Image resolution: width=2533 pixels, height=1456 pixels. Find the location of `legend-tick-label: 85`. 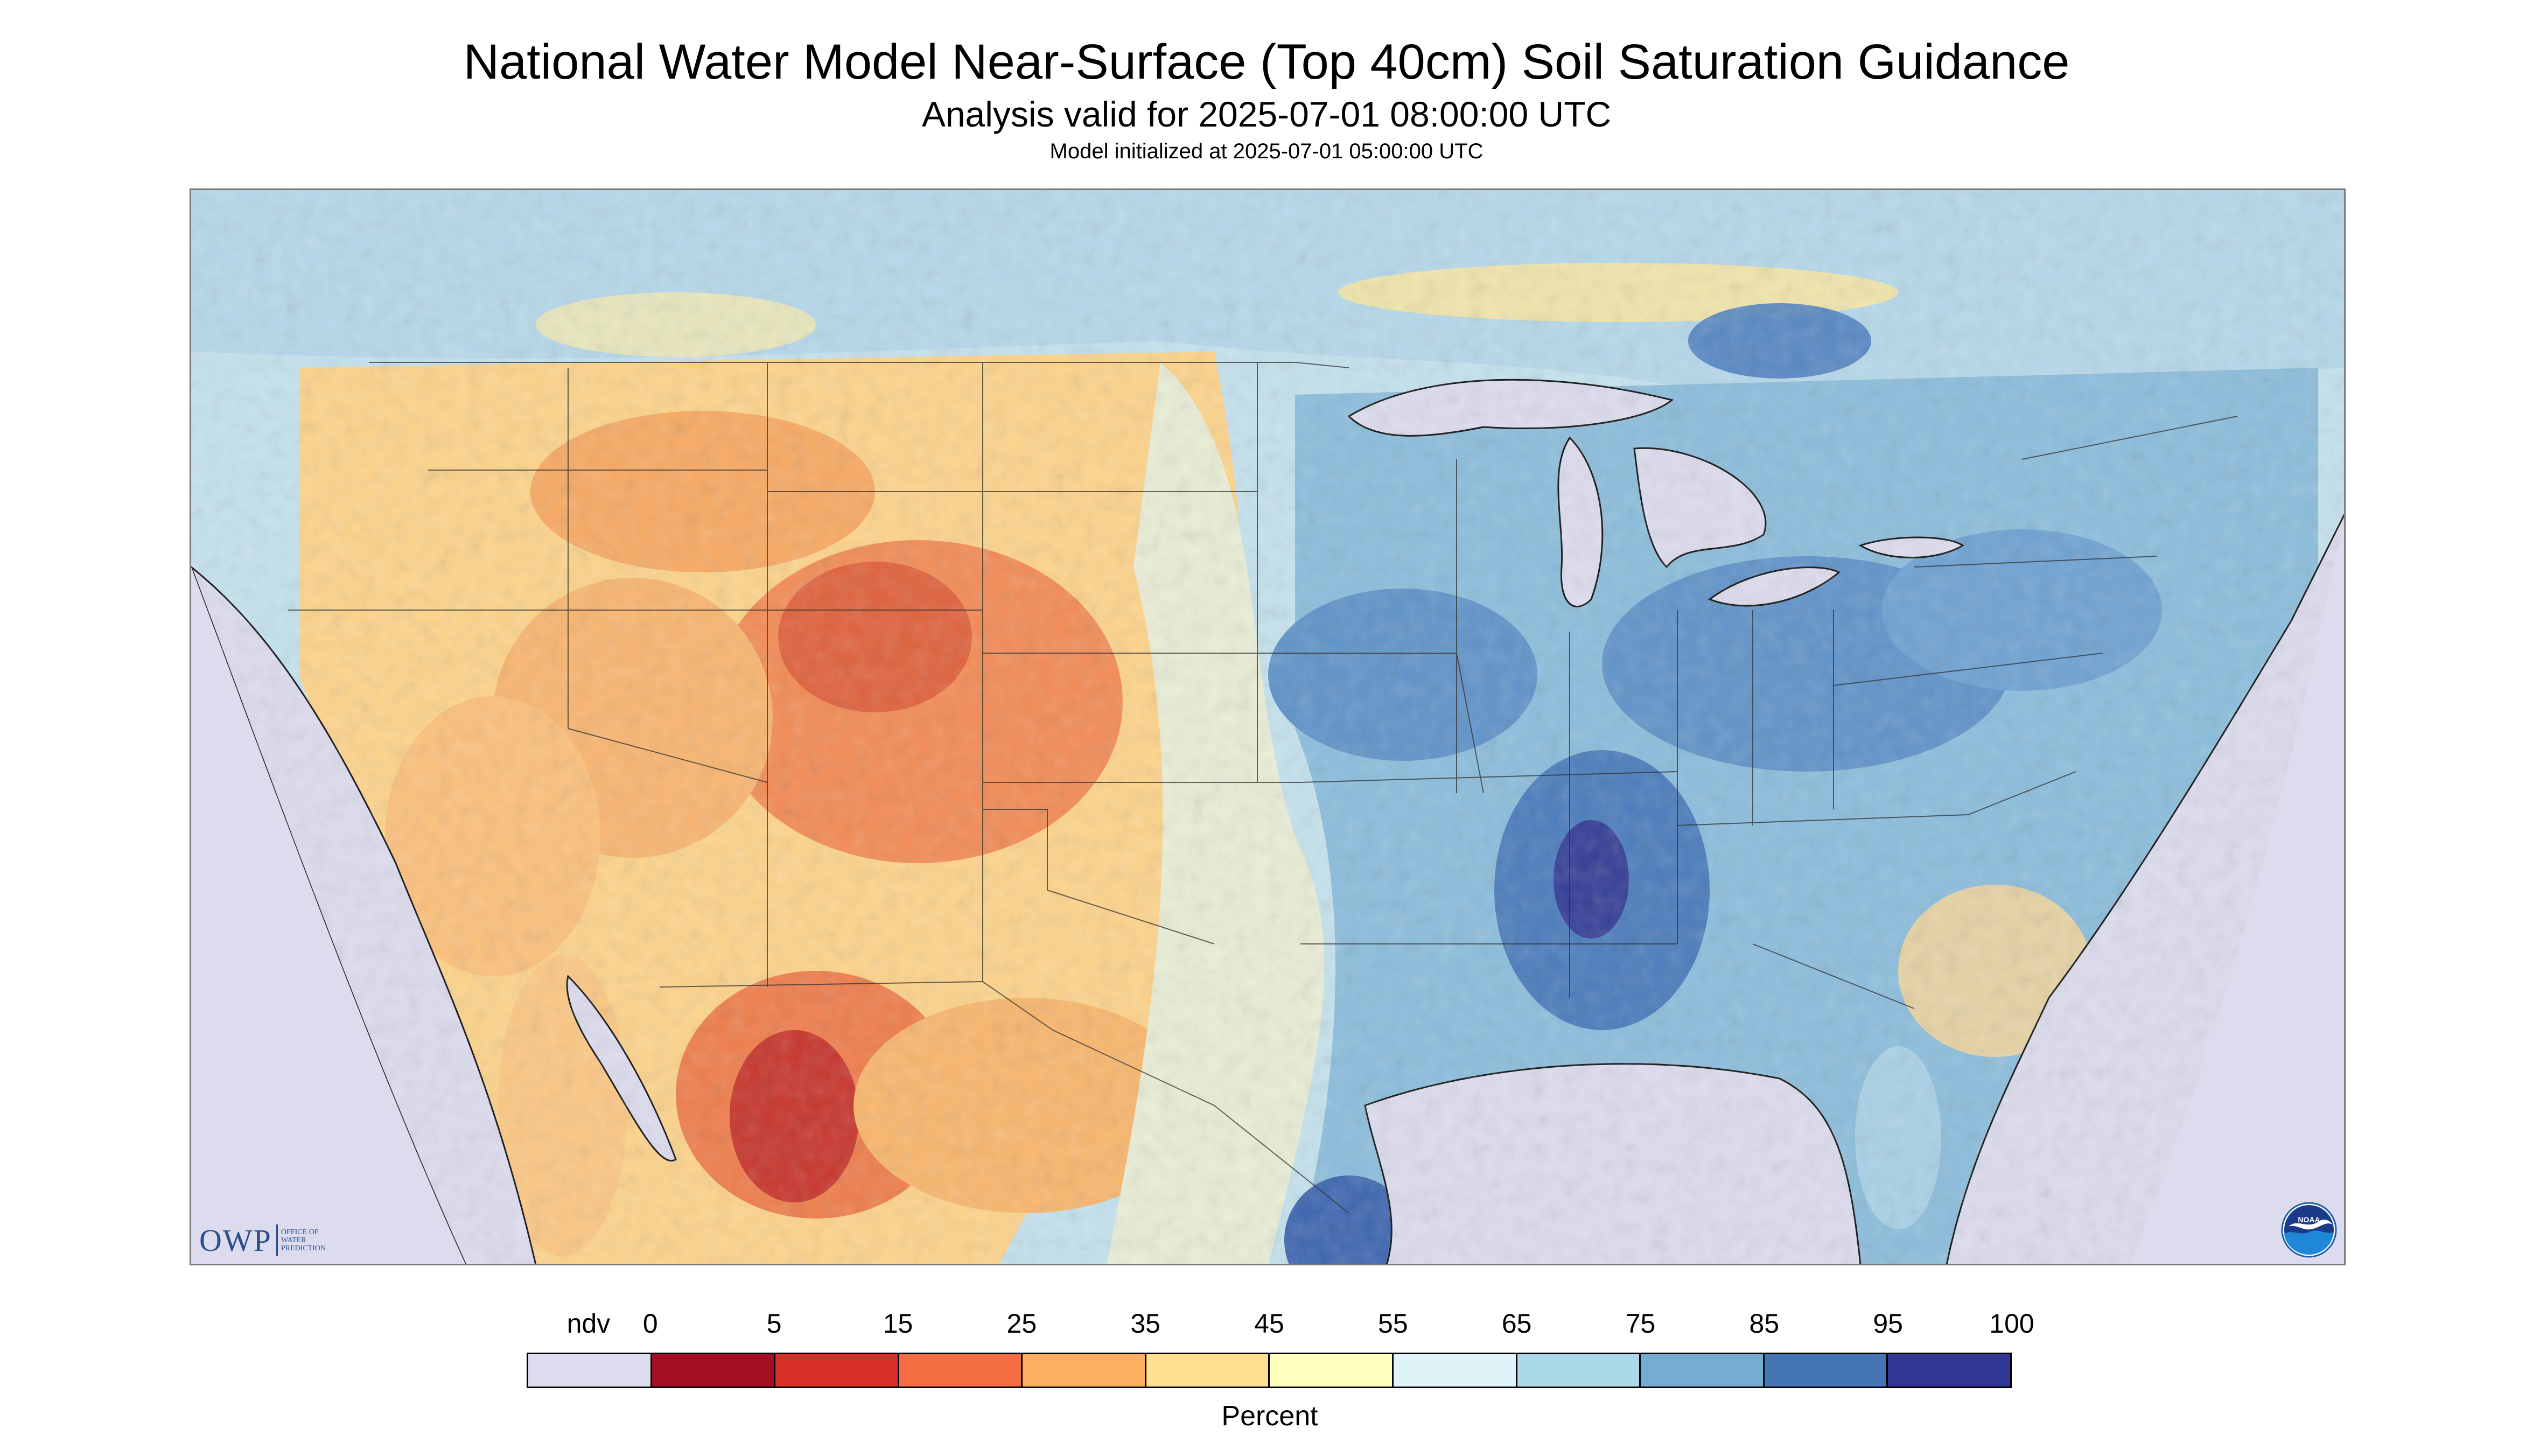

legend-tick-label: 85 is located at coordinates (1764, 1323).